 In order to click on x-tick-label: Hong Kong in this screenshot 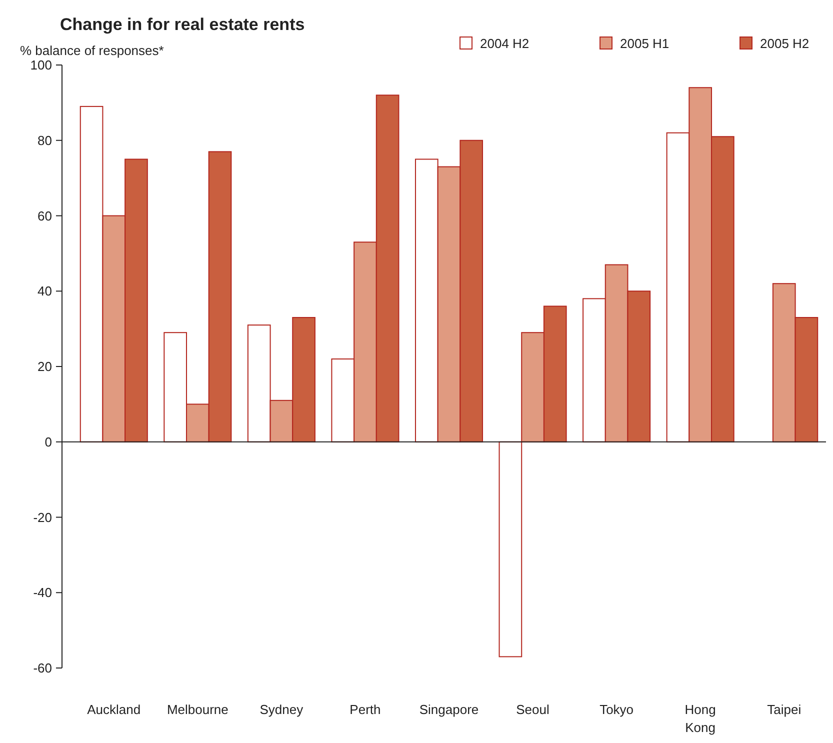, I will do `click(700, 718)`.